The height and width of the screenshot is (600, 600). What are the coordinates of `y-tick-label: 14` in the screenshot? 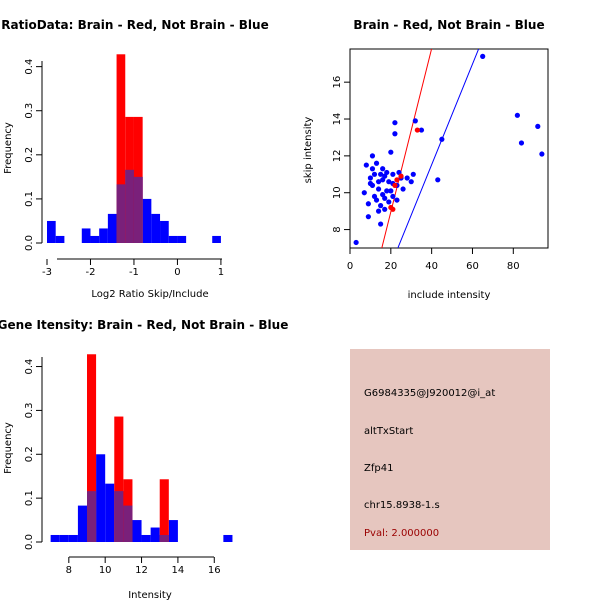 It's located at (337, 119).